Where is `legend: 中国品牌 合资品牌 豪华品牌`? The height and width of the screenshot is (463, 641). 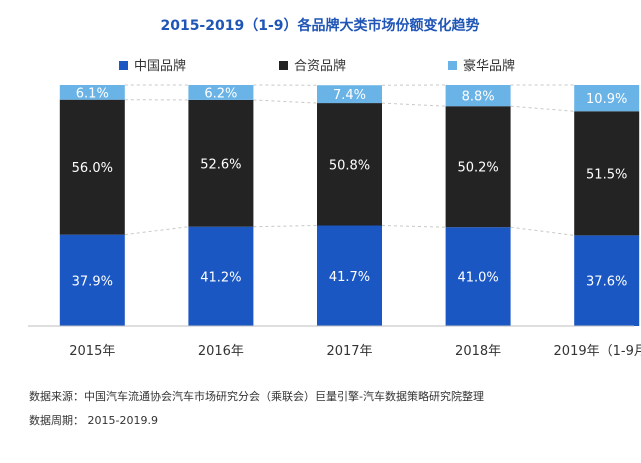
legend: 中国品牌 合资品牌 豪华品牌 is located at coordinates (317, 66).